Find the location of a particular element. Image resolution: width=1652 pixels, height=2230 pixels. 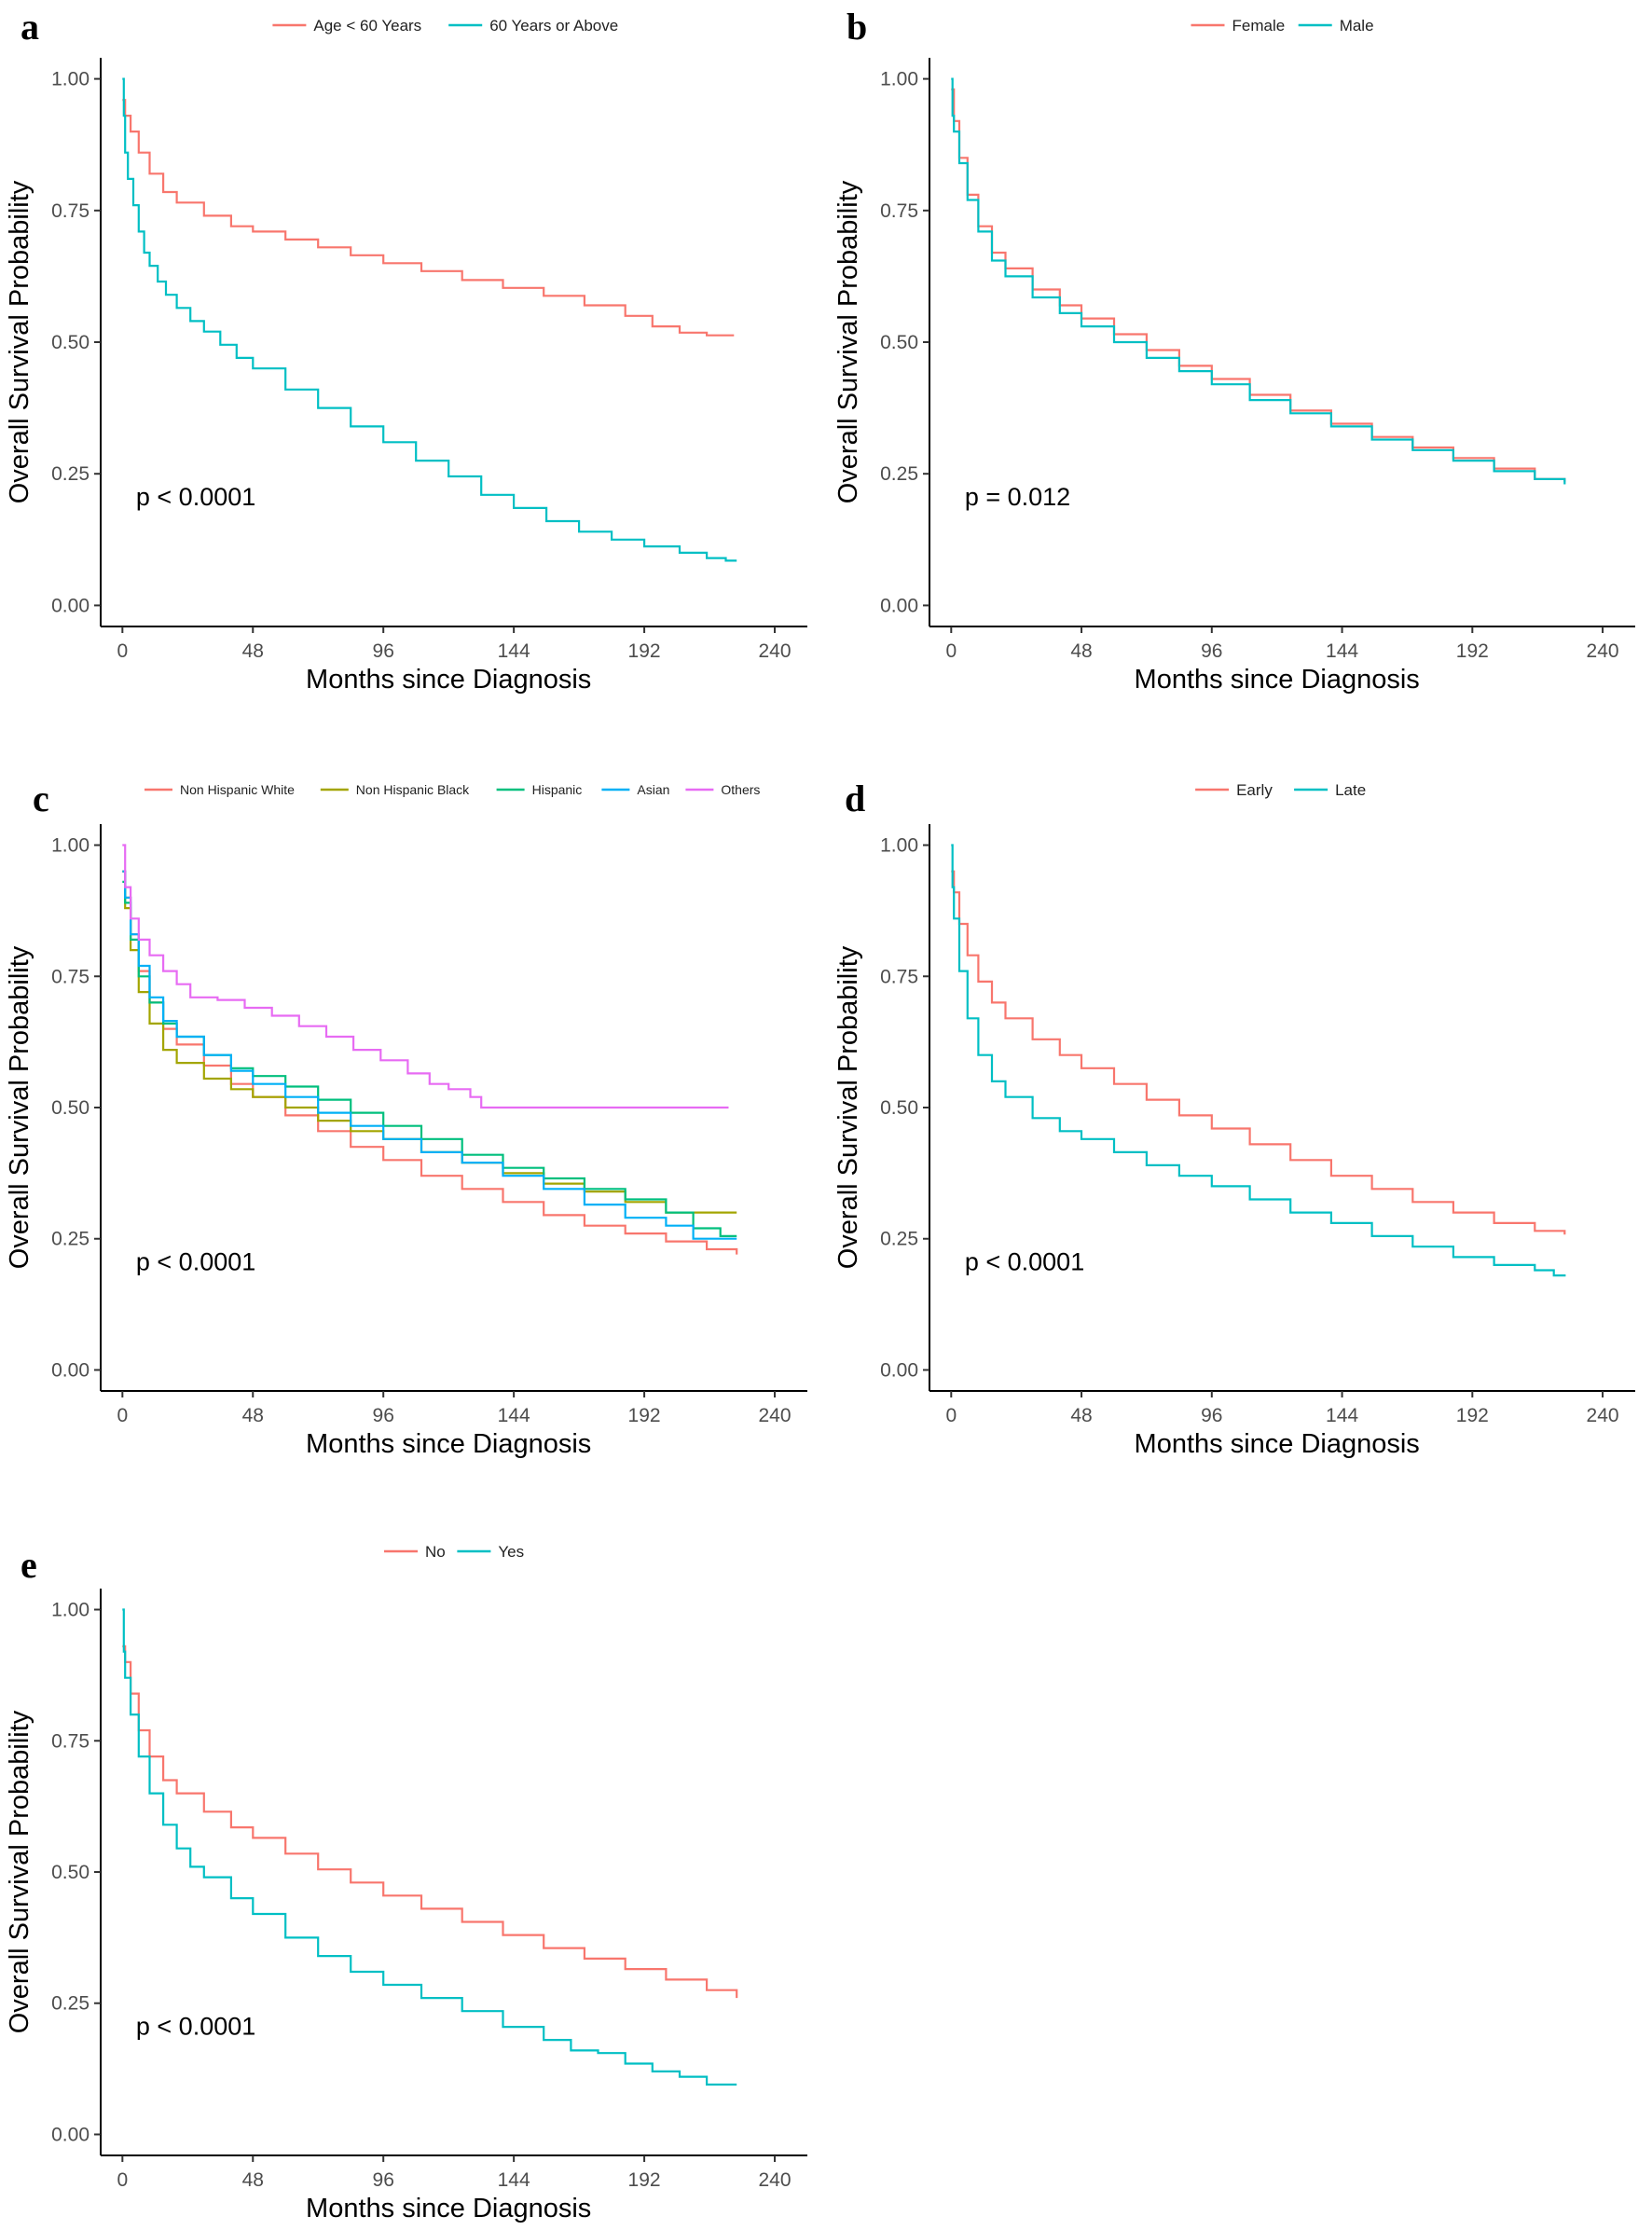

panel-letter: c is located at coordinates (41, 799).